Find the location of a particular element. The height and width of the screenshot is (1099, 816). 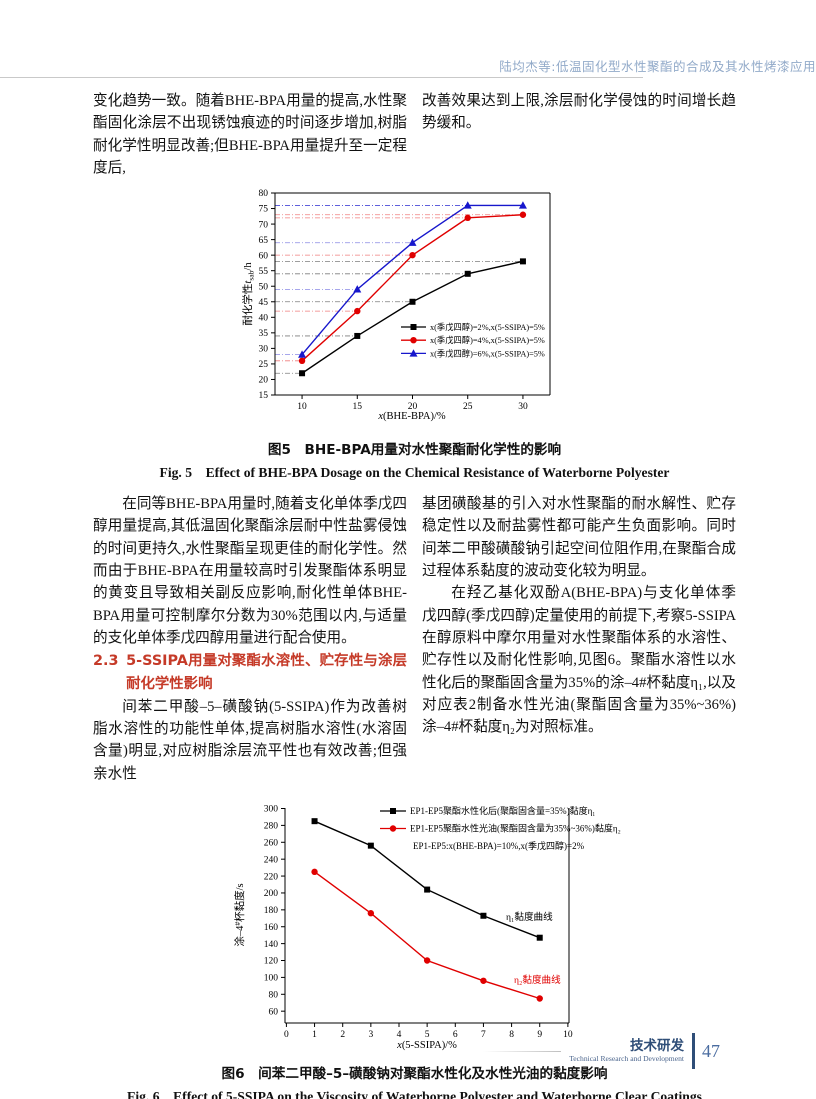

svg-text: 8 is located at coordinates (511, 1035).